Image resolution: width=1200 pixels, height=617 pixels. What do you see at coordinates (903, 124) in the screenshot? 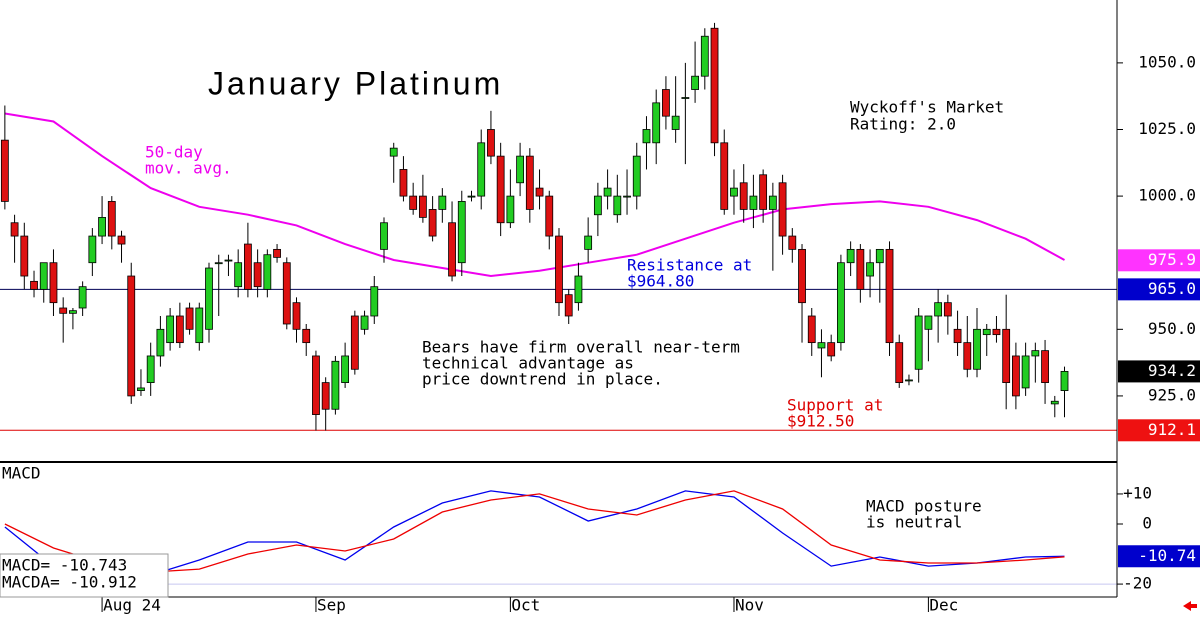
I see `rating-note: Rating: 2.0` at bounding box center [903, 124].